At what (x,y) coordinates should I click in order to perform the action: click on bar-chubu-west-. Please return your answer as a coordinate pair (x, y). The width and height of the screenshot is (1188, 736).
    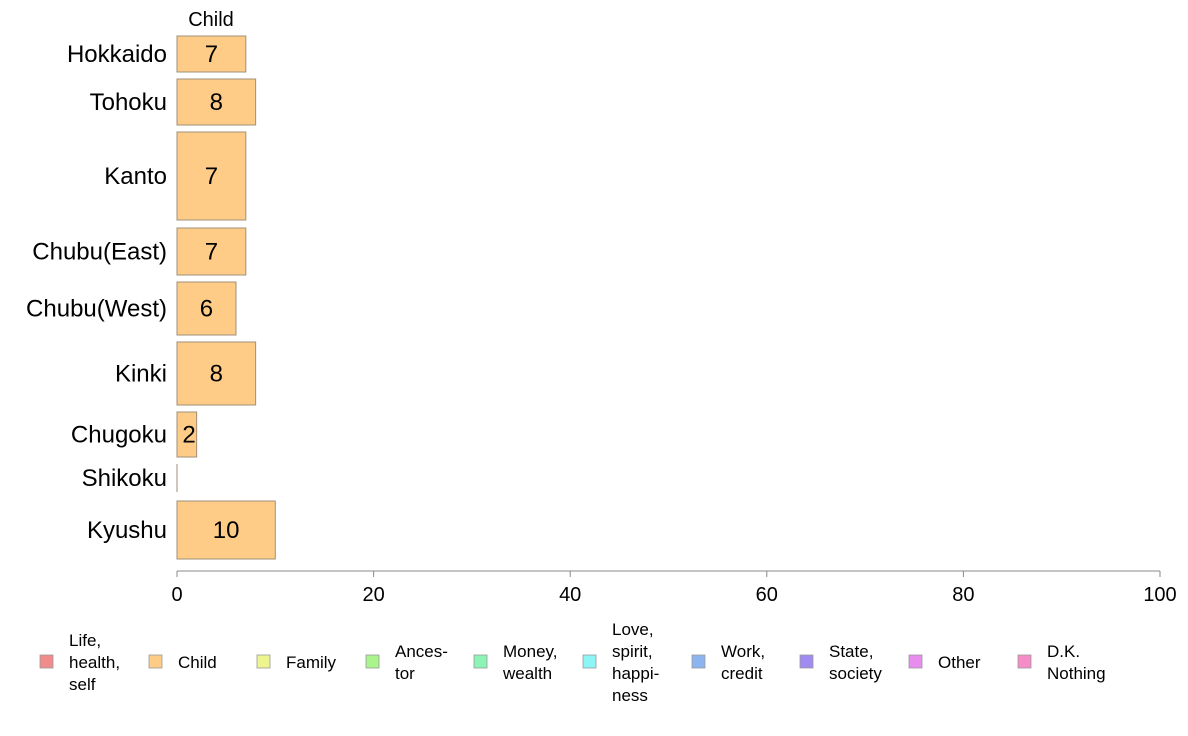
    Looking at the image, I should click on (206, 308).